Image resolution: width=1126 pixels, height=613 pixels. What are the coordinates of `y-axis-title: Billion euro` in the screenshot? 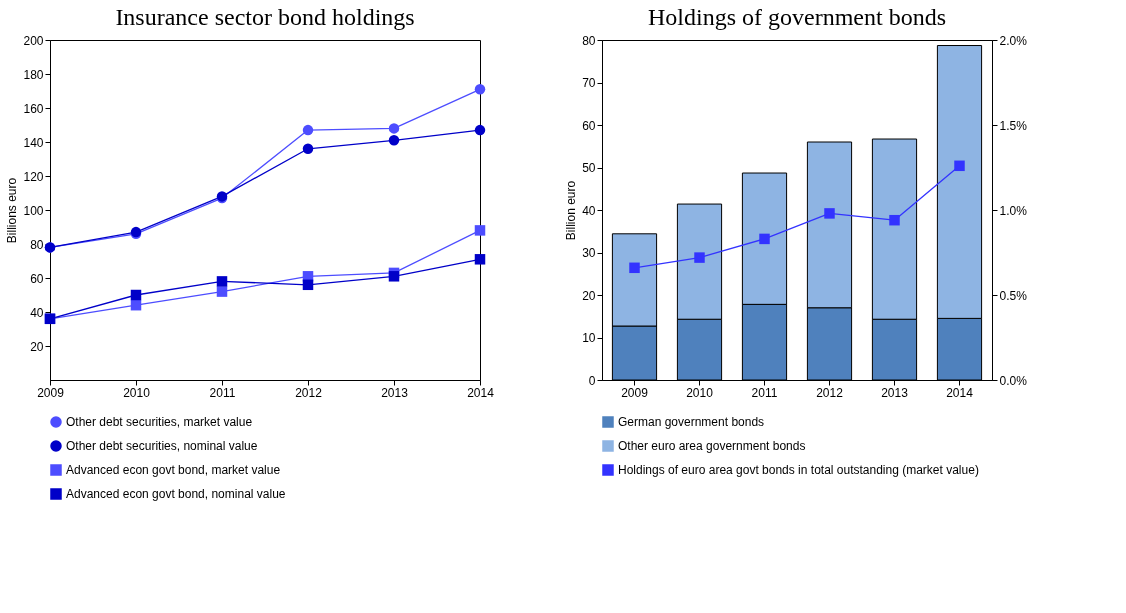 It's located at (571, 210).